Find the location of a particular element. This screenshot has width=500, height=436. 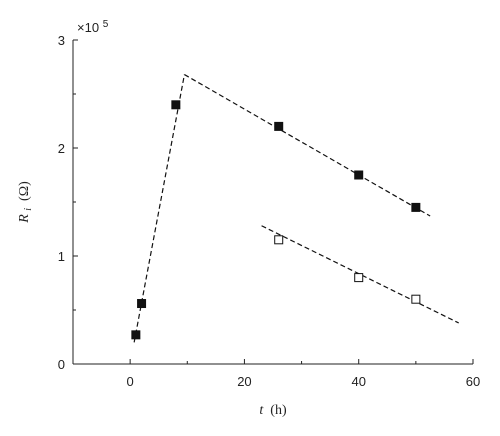

y-axis-label: R i (Ω) is located at coordinates (26, 202).